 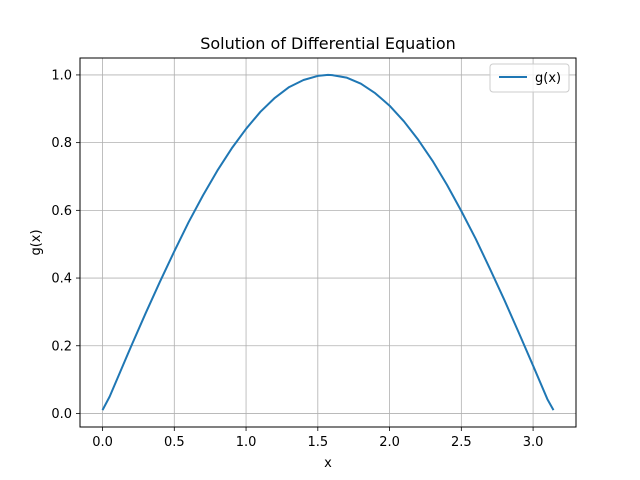 What do you see at coordinates (317, 442) in the screenshot?
I see `x-tick-label: 1.5` at bounding box center [317, 442].